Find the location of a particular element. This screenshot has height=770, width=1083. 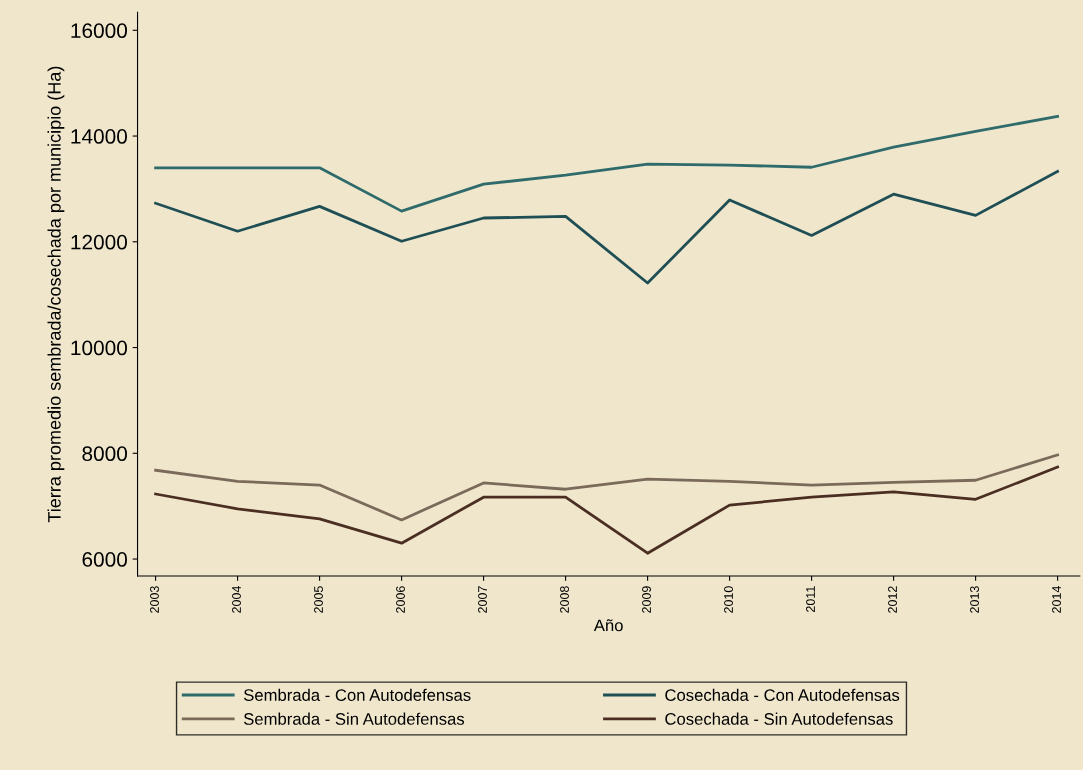

x-tick-label: 2011 is located at coordinates (810, 599).